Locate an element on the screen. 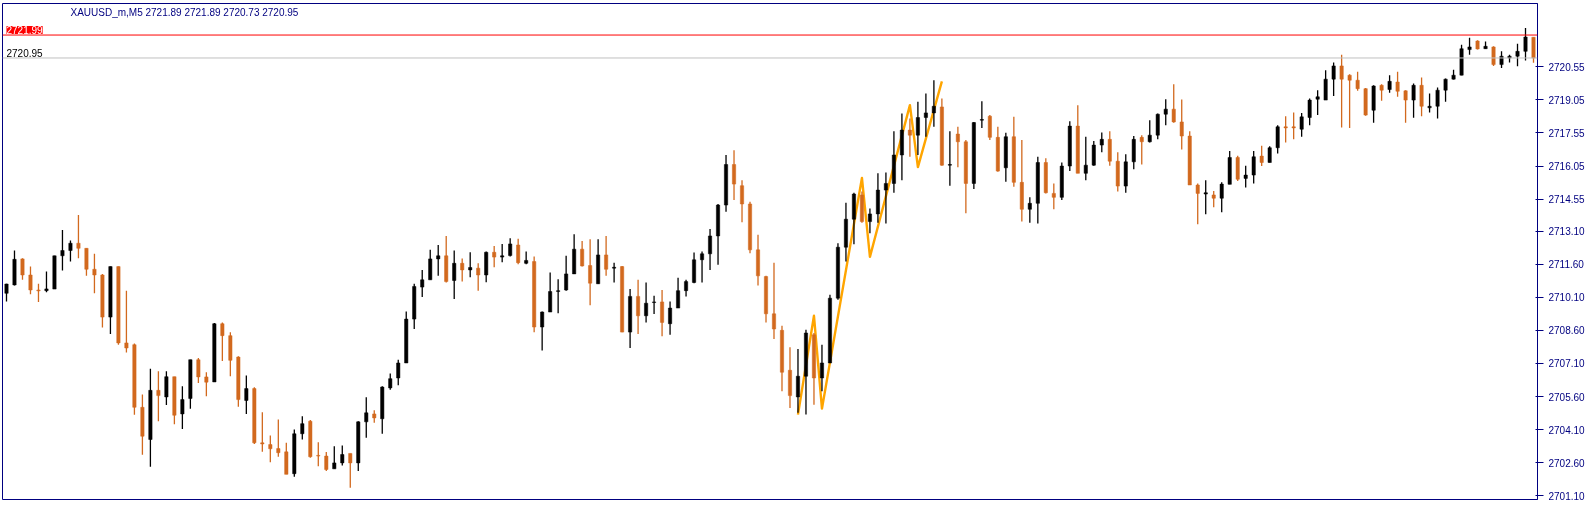 This screenshot has width=1587, height=511. y-tick-label: 2719.05 is located at coordinates (1567, 100).